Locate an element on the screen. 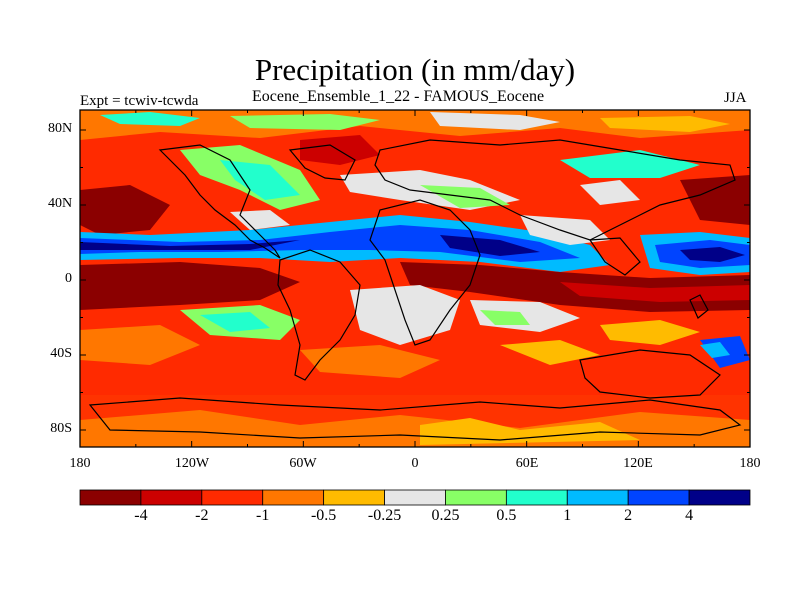 This screenshot has width=800, height=600. coast-antarctica is located at coordinates (415, 419).